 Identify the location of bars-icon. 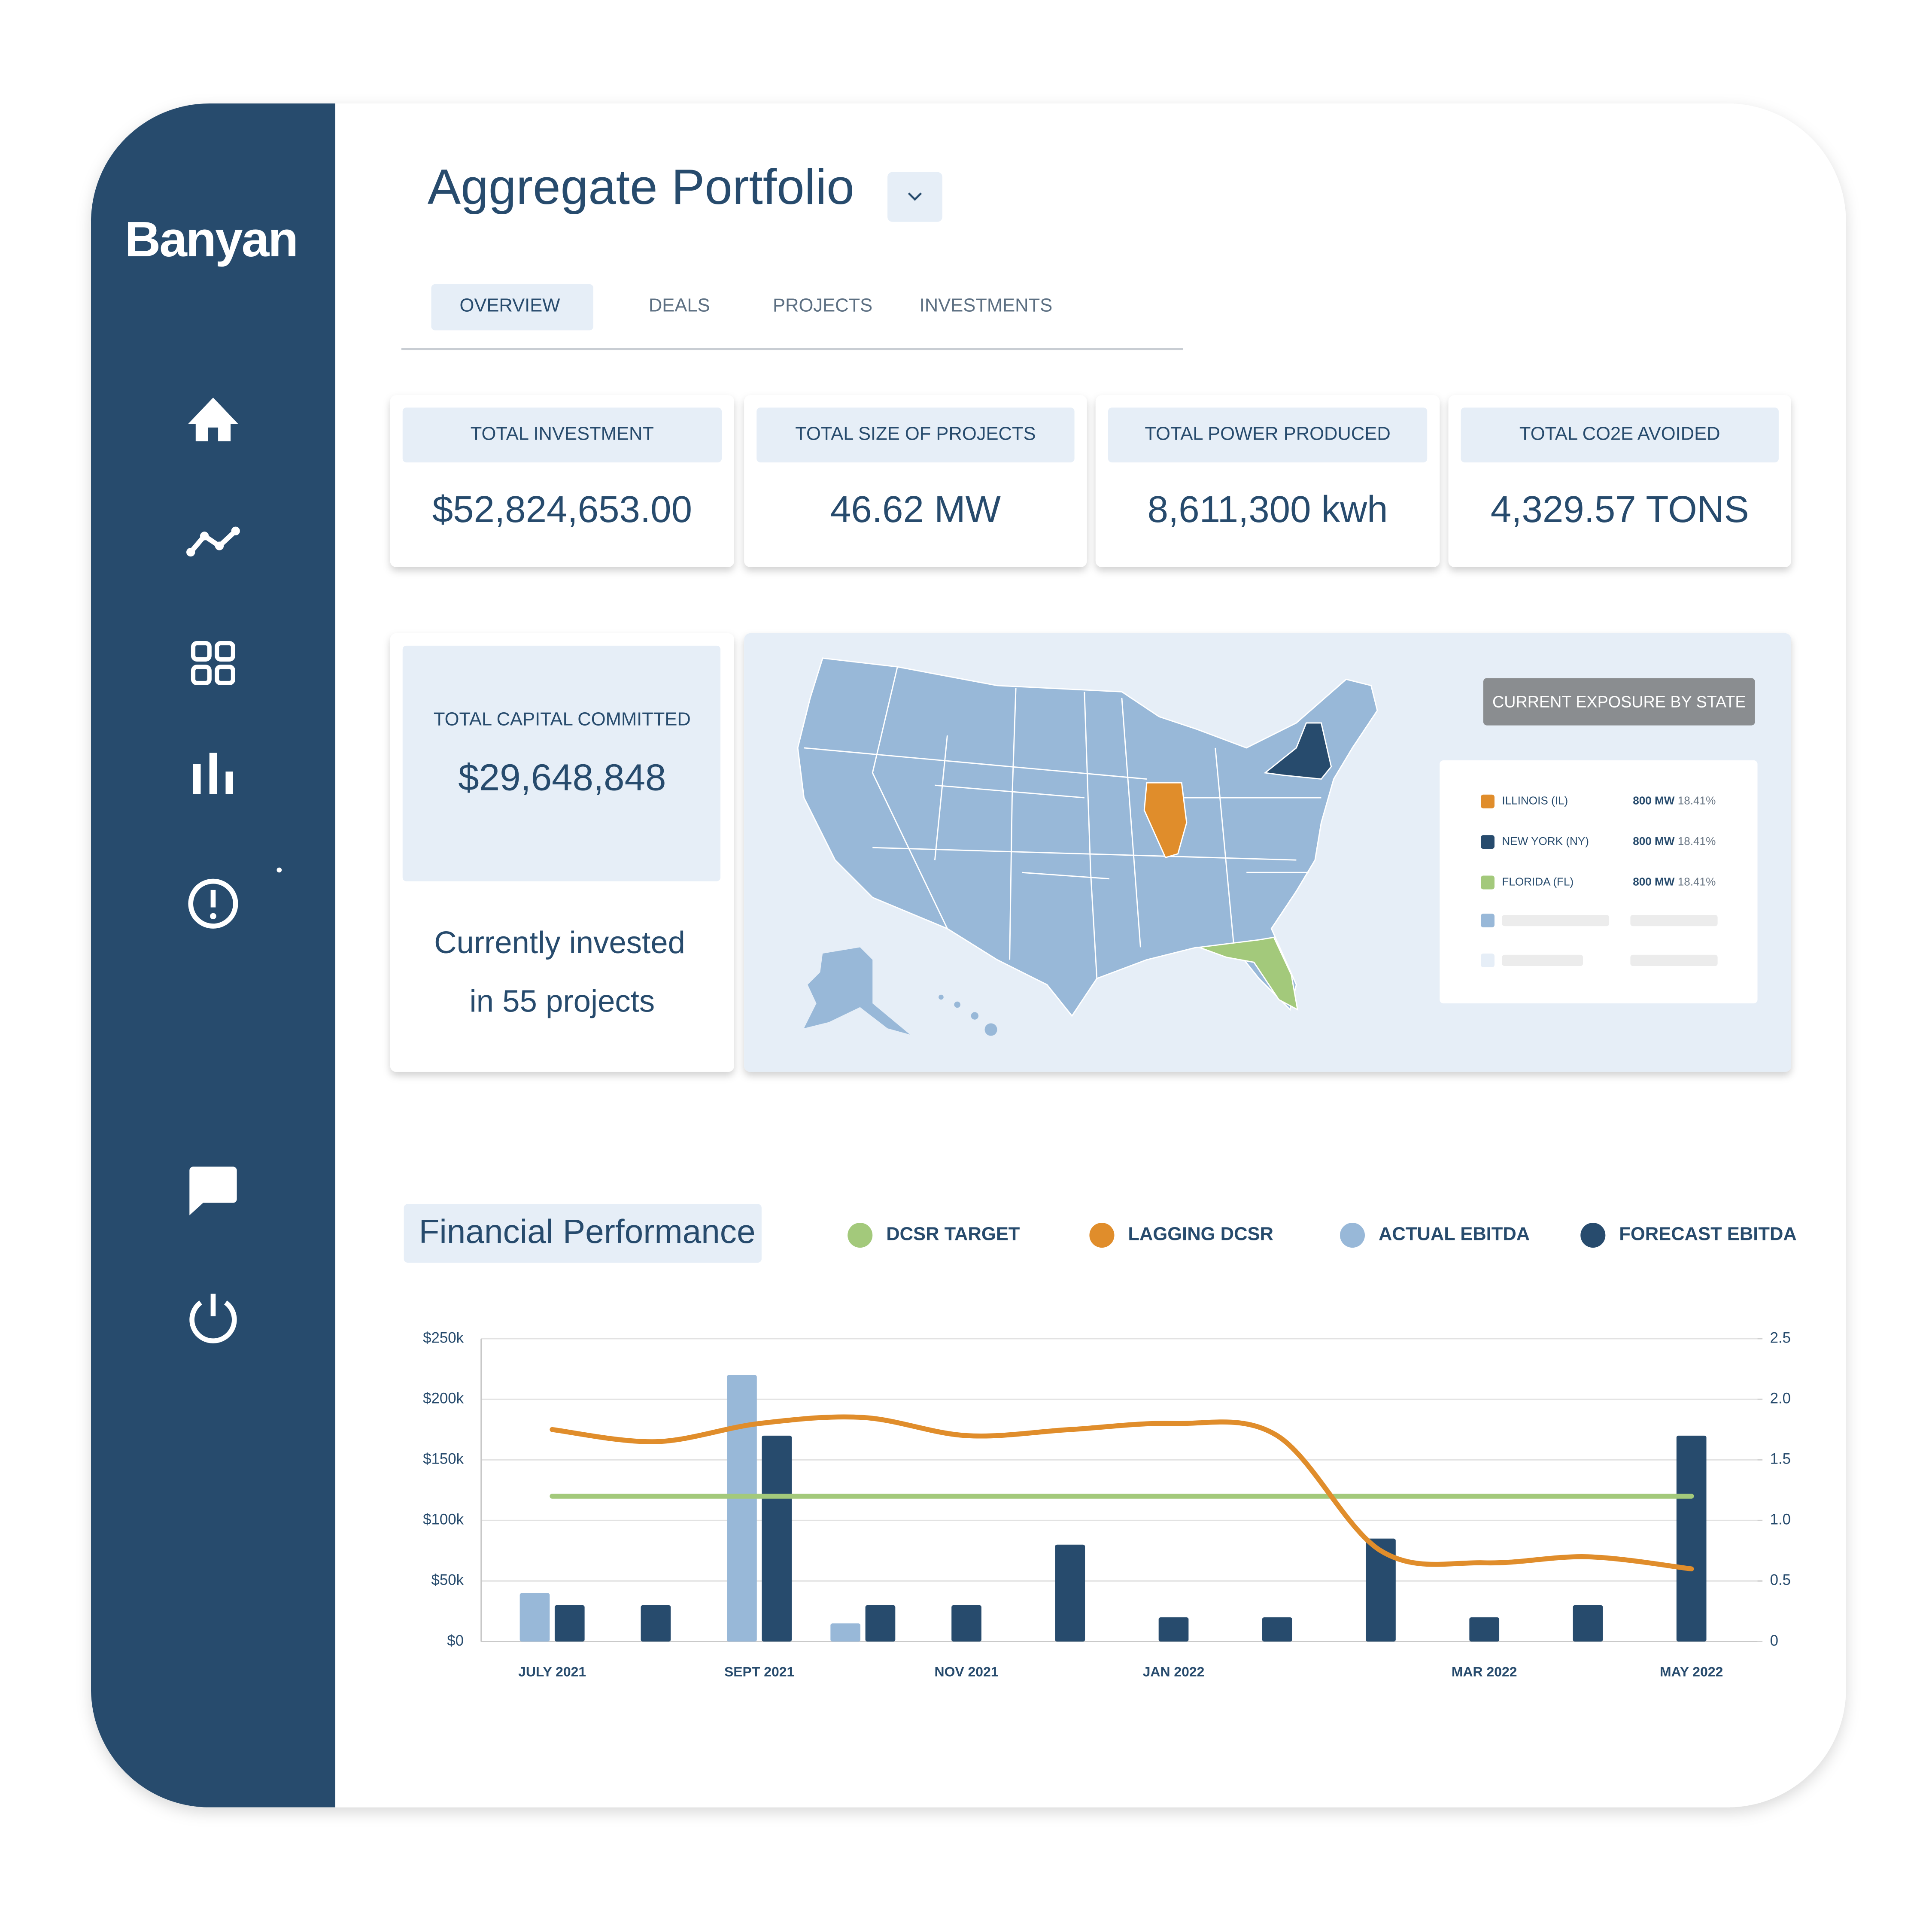
(213, 773).